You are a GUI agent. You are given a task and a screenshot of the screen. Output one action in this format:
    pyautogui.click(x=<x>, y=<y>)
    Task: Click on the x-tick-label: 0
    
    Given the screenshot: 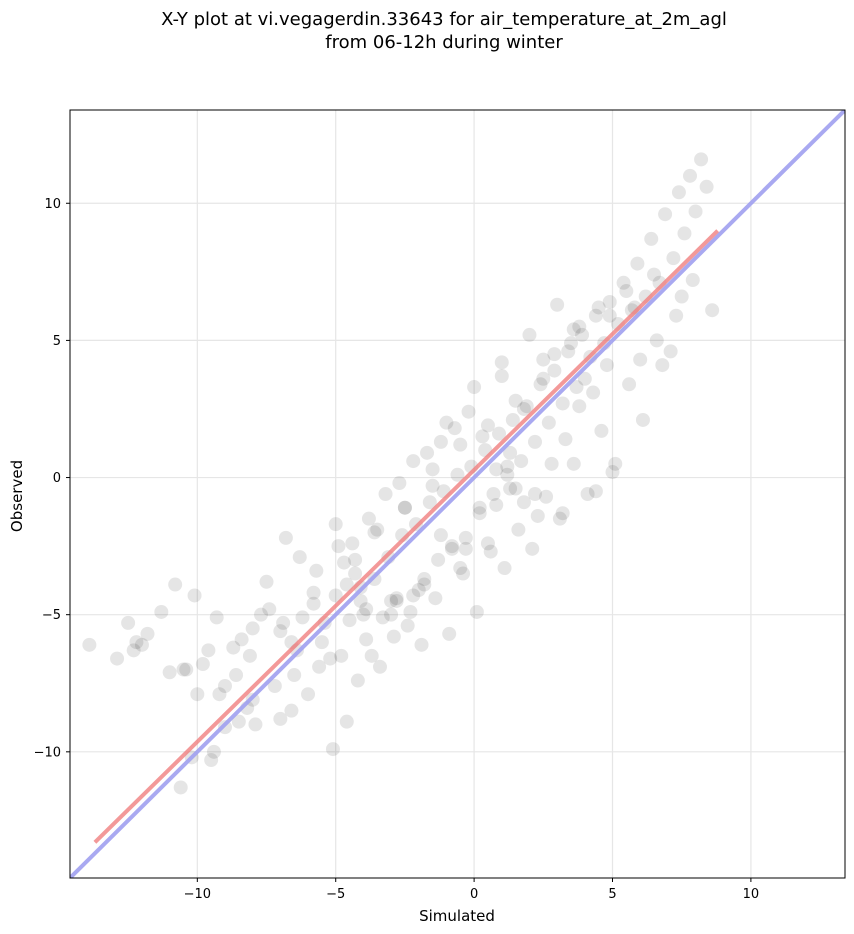 What is the action you would take?
    pyautogui.click(x=474, y=894)
    